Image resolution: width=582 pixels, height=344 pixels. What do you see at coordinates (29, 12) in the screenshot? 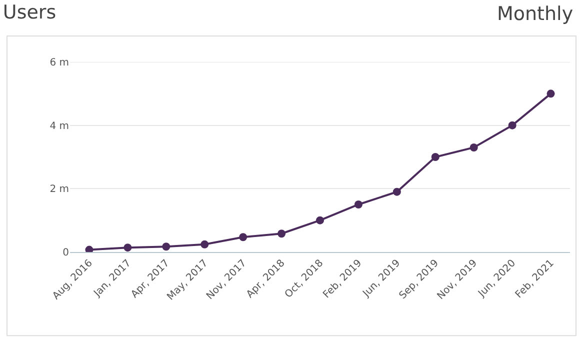
I see `chart-title: Users` at bounding box center [29, 12].